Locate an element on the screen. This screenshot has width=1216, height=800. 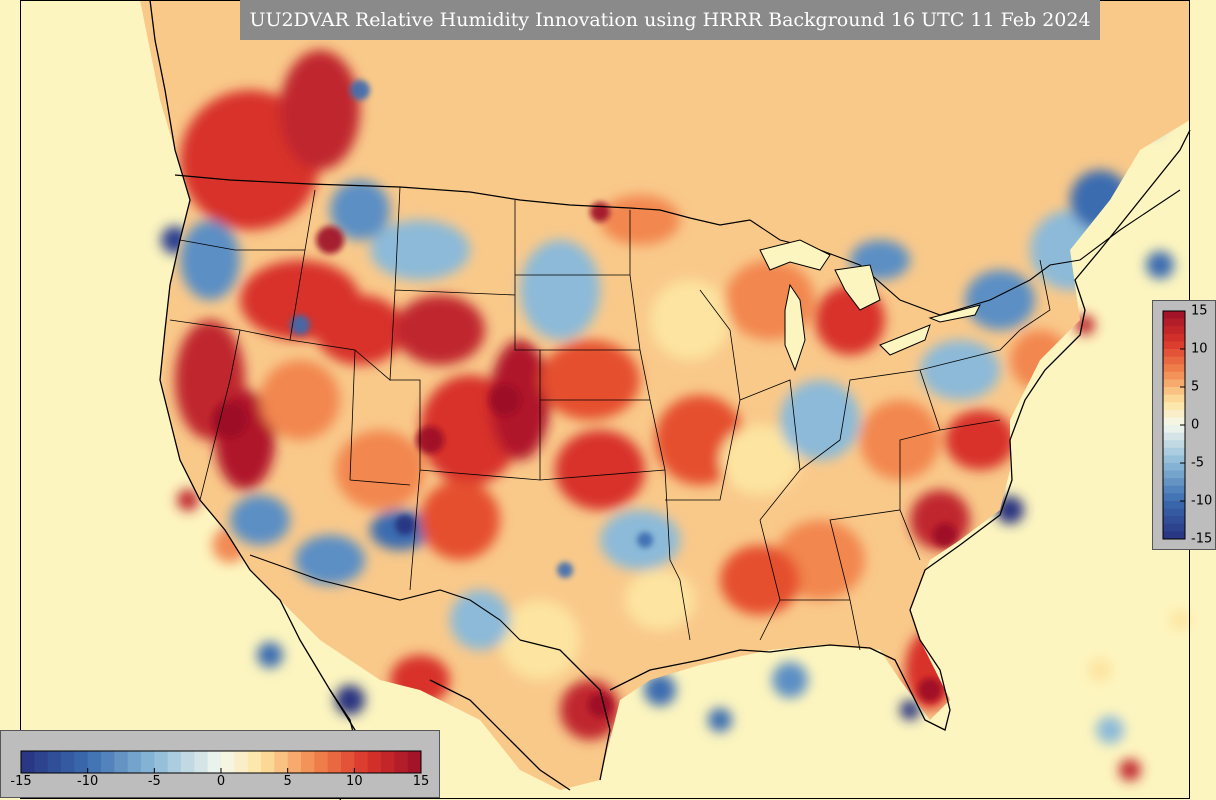
horizontal-colorbar: -15 -10 -5 0 5 10 15 is located at coordinates (220, 764).